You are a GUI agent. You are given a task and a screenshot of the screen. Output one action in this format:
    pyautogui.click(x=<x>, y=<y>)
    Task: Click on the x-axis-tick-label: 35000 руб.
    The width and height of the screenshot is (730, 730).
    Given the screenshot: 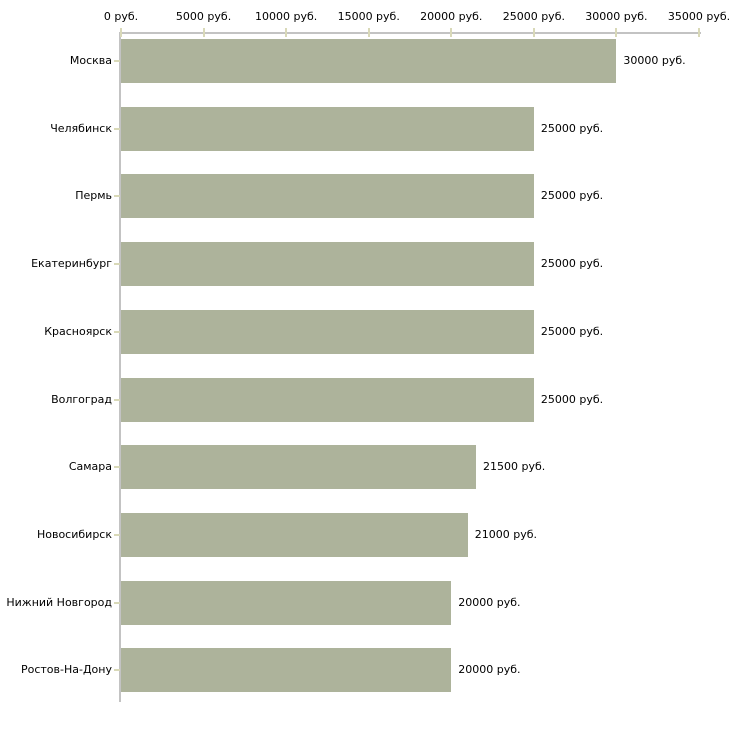 What is the action you would take?
    pyautogui.click(x=698, y=16)
    